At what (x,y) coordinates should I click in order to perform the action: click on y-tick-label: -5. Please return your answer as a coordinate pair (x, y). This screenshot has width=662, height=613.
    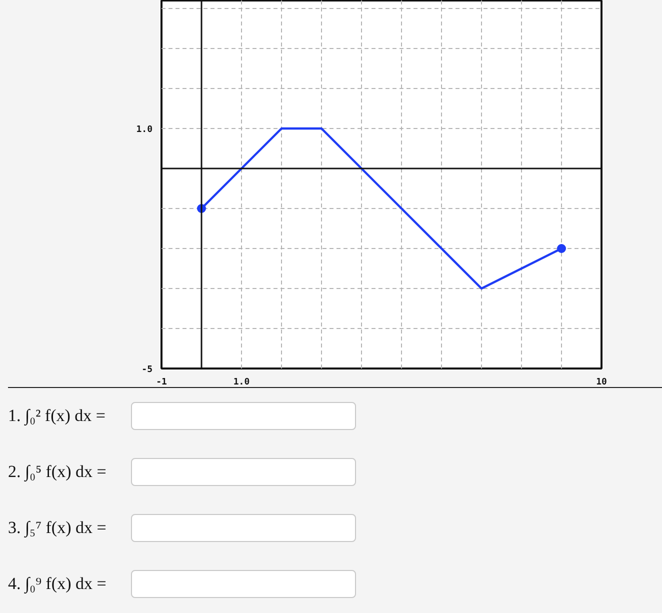
    Looking at the image, I should click on (147, 370).